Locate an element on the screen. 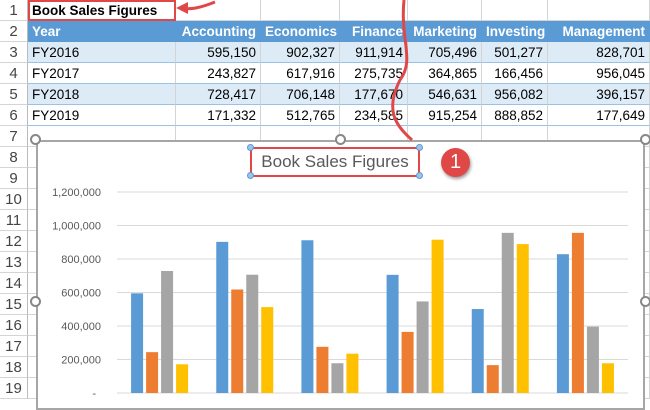 The image size is (650, 410). title-cell-highlight is located at coordinates (102, 10).